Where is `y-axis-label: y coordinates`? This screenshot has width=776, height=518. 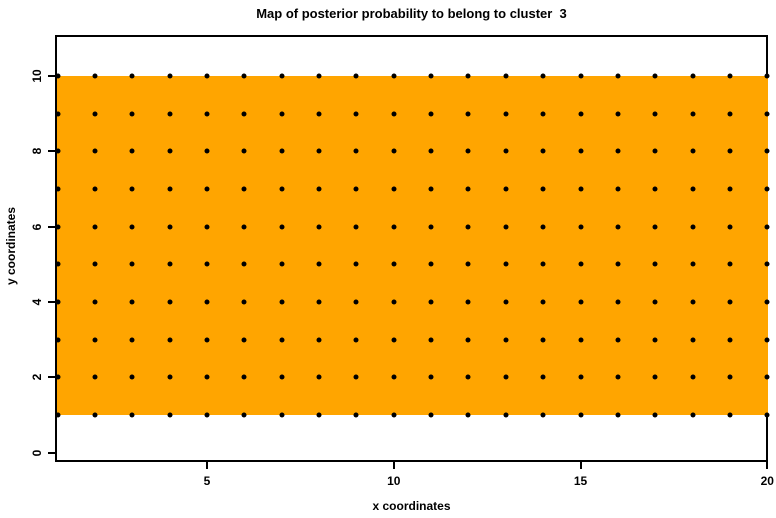 y-axis-label: y coordinates is located at coordinates (11, 246).